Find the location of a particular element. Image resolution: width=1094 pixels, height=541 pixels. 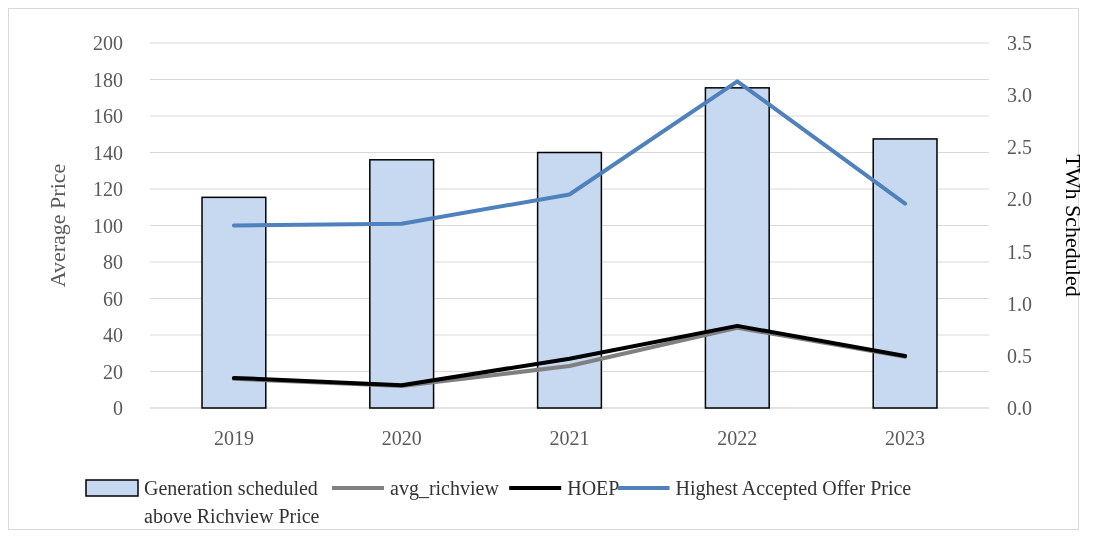

y2-tick-label: 0.5 is located at coordinates (1019, 355).